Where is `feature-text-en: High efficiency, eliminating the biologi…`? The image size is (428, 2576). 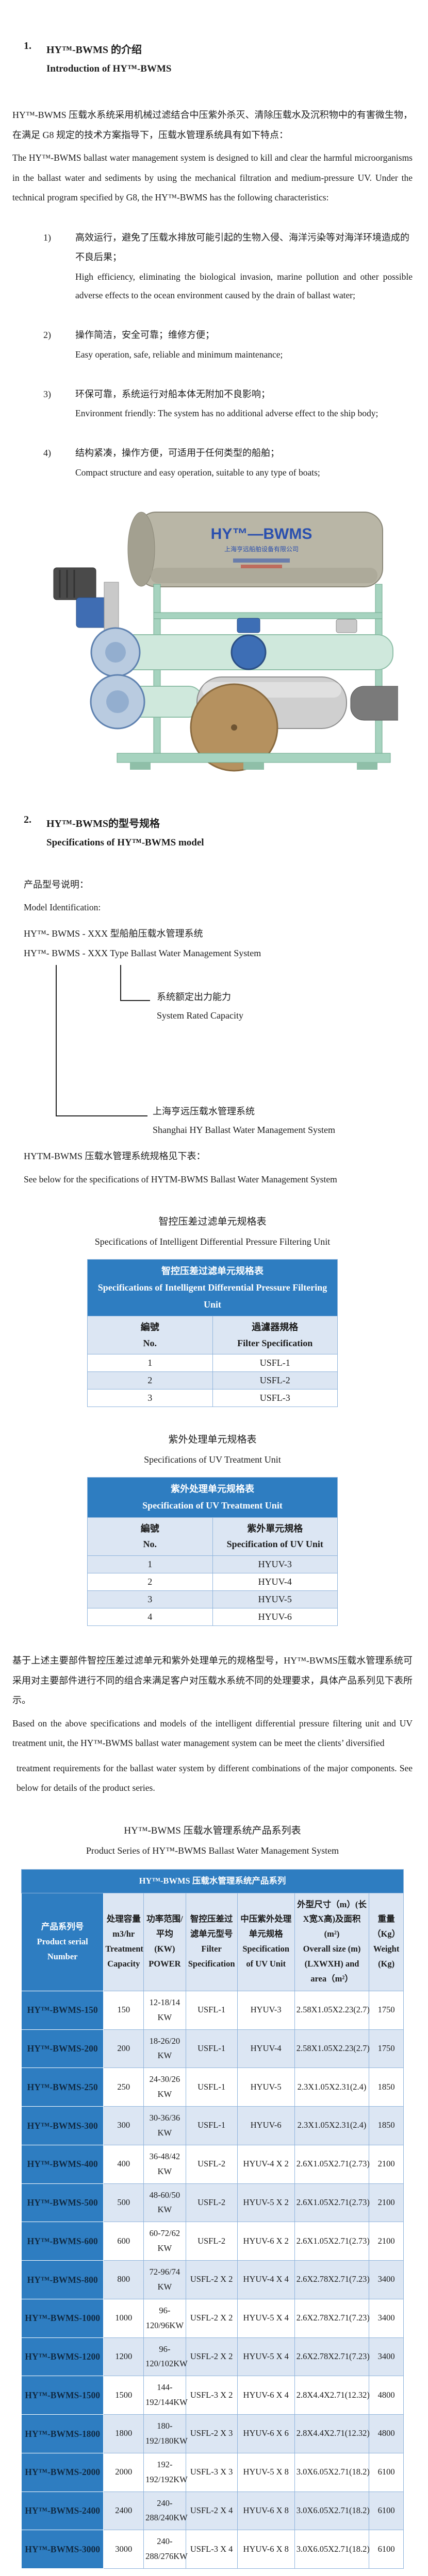 feature-text-en: High efficiency, eliminating the biologi… is located at coordinates (244, 286).